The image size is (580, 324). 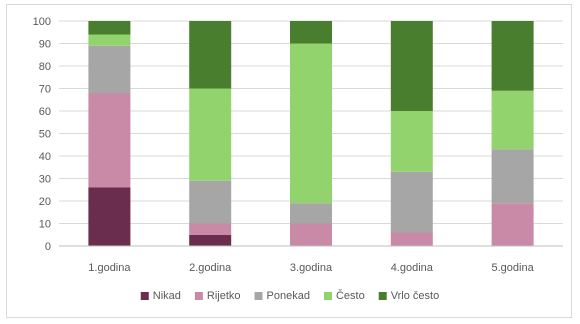 What do you see at coordinates (42, 22) in the screenshot?
I see `y-tick-label-100: 100` at bounding box center [42, 22].